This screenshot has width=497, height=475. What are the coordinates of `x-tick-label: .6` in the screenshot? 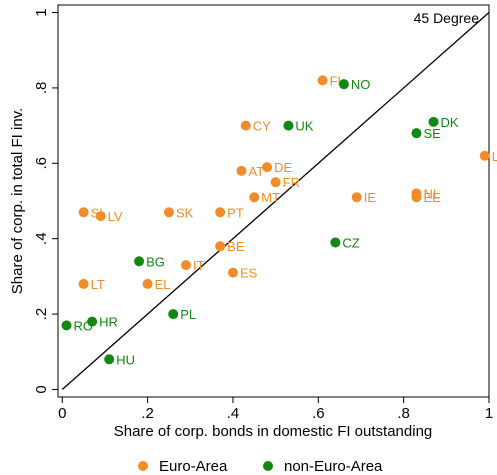 It's located at (318, 413).